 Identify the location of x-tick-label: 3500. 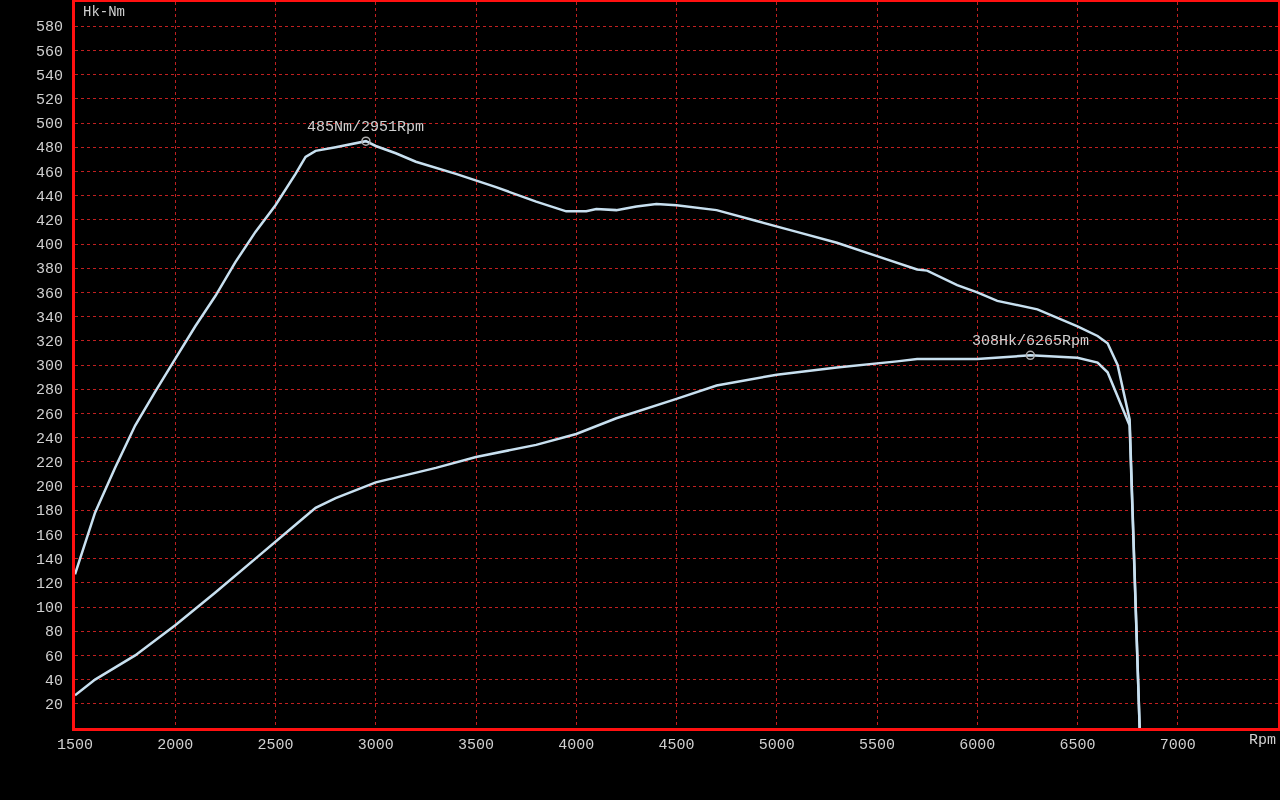
(476, 745).